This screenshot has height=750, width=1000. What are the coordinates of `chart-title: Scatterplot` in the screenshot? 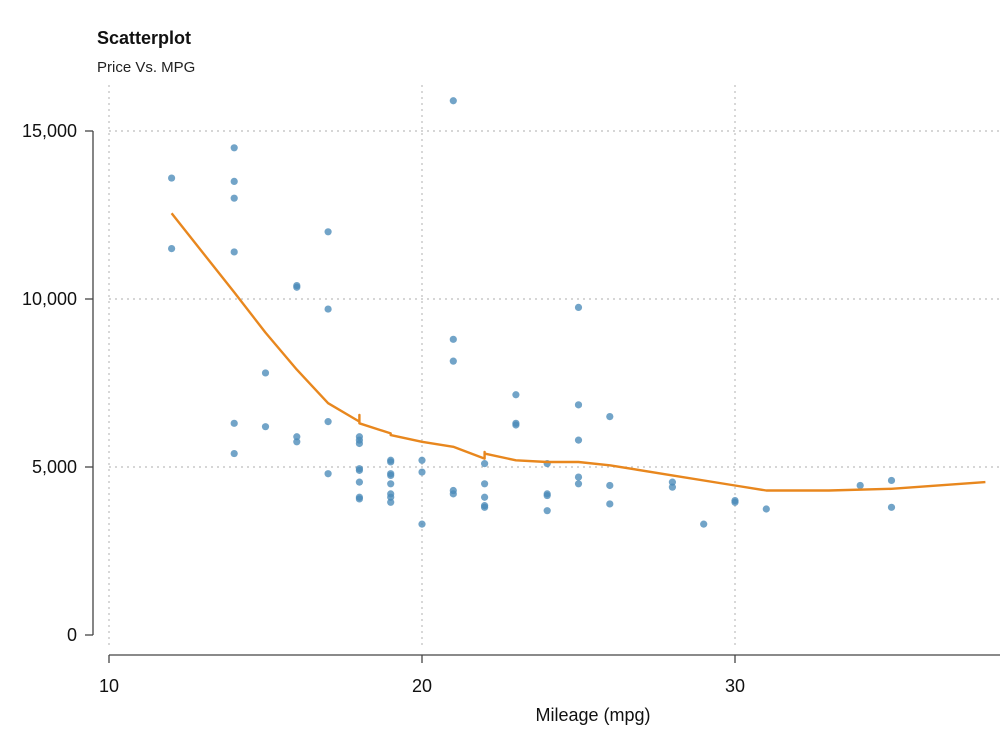 It's located at (144, 38).